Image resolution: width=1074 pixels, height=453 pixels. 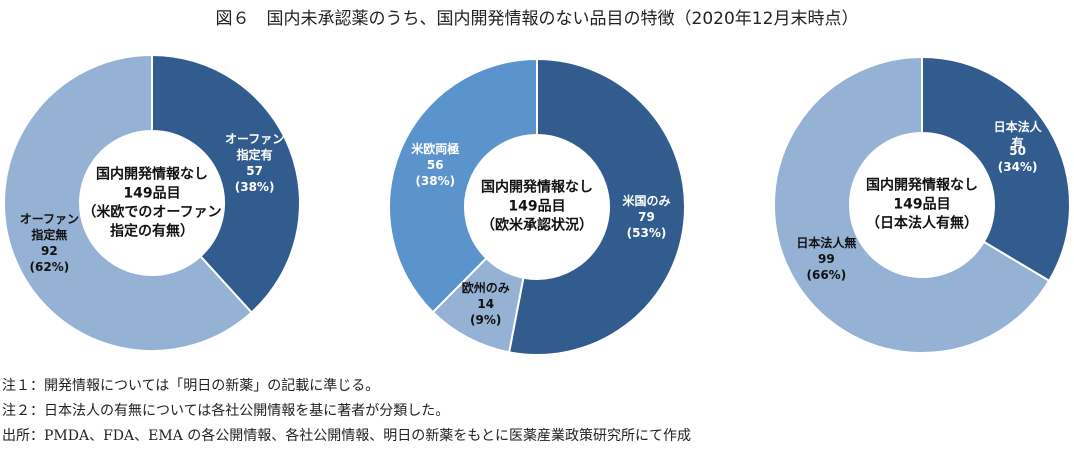 What do you see at coordinates (226, 411) in the screenshot?
I see `note: 注２：日本法人の有無については各社公開情報を基に著者が分類した。` at bounding box center [226, 411].